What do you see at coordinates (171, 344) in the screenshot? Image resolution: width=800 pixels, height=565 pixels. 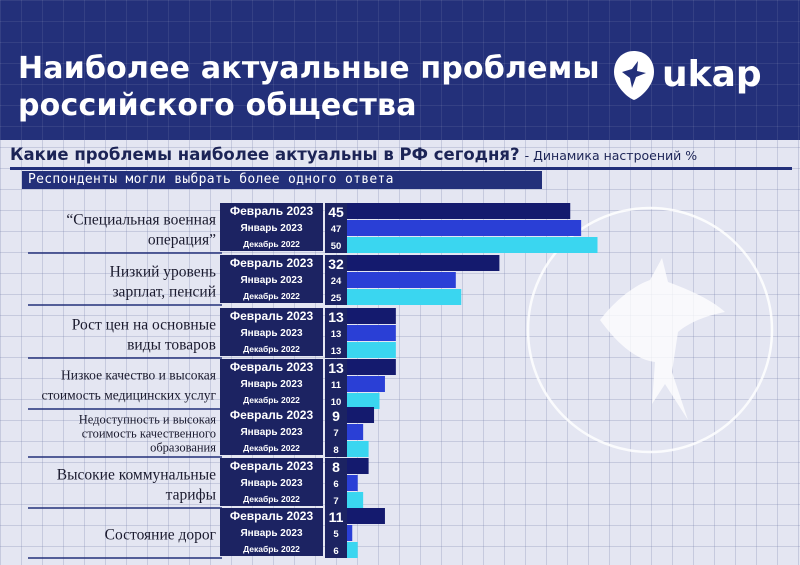 I see `category-label: виды товаров` at bounding box center [171, 344].